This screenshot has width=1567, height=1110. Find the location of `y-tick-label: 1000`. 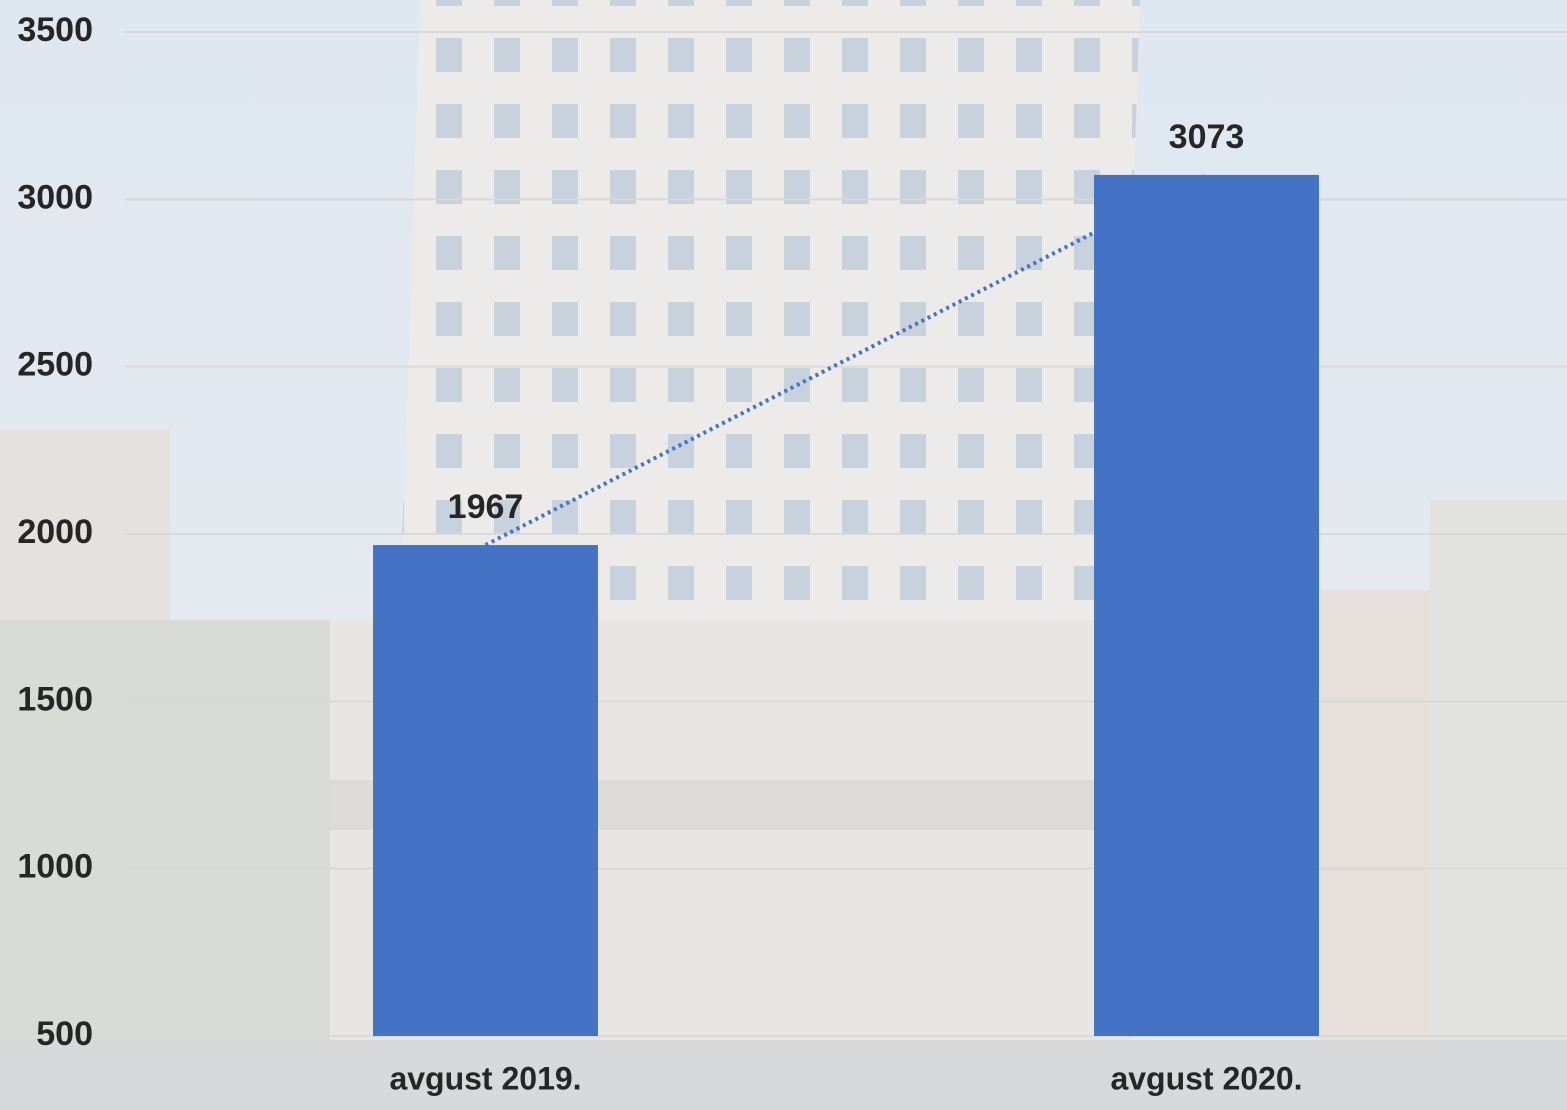

y-tick-label: 1000 is located at coordinates (55, 867).